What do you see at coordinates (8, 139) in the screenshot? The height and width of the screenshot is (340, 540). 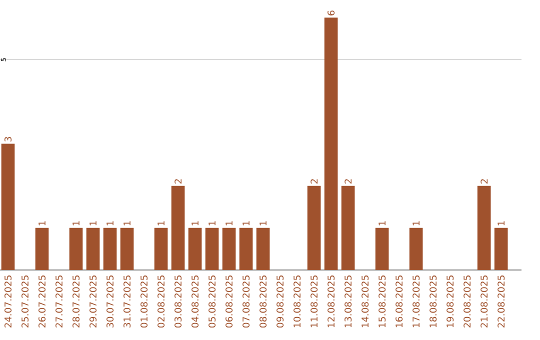 I see `data-label: 3` at bounding box center [8, 139].